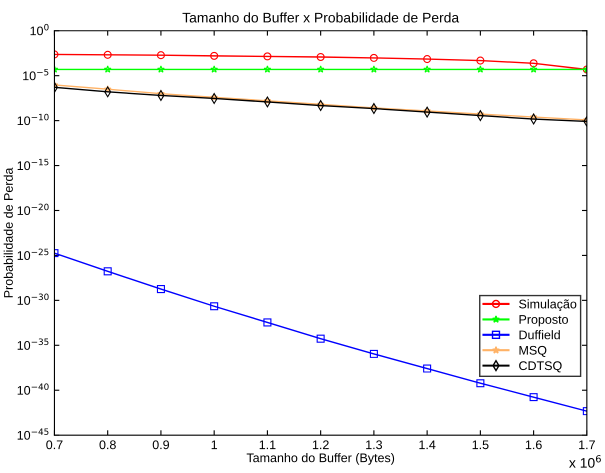  I want to click on y-tick-label: 10$^{0}$, so click(39, 30).